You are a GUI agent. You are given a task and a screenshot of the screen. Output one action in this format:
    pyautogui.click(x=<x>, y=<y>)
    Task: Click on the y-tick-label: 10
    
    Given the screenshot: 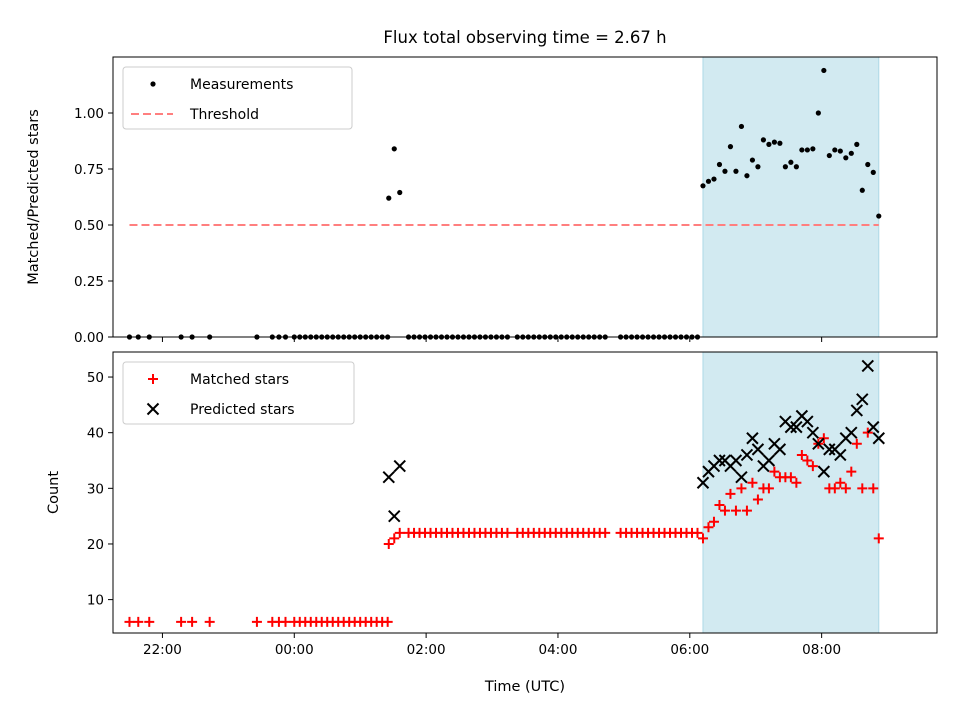 What is the action you would take?
    pyautogui.click(x=95, y=601)
    